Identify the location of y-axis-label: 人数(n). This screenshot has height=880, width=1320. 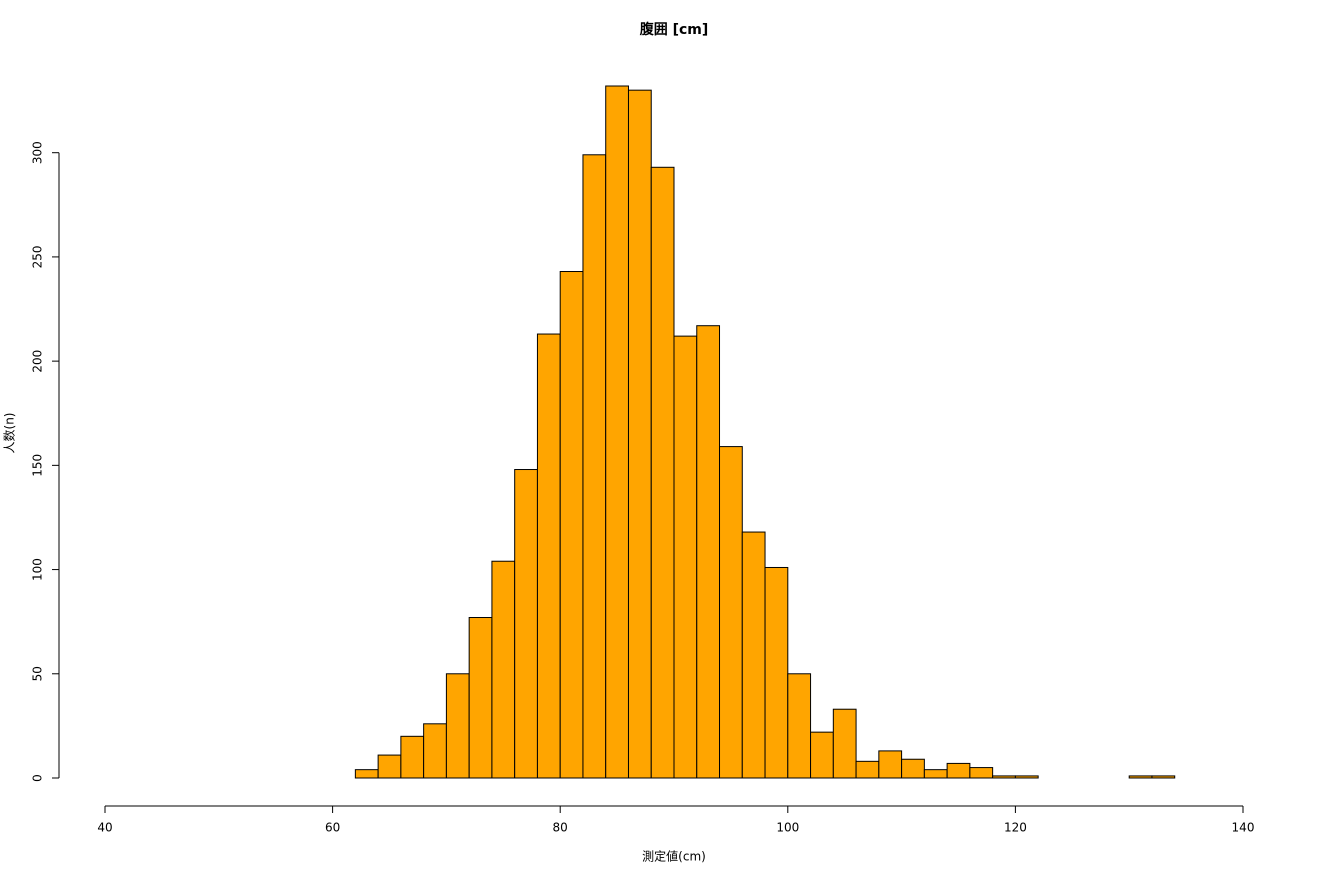
(9, 433).